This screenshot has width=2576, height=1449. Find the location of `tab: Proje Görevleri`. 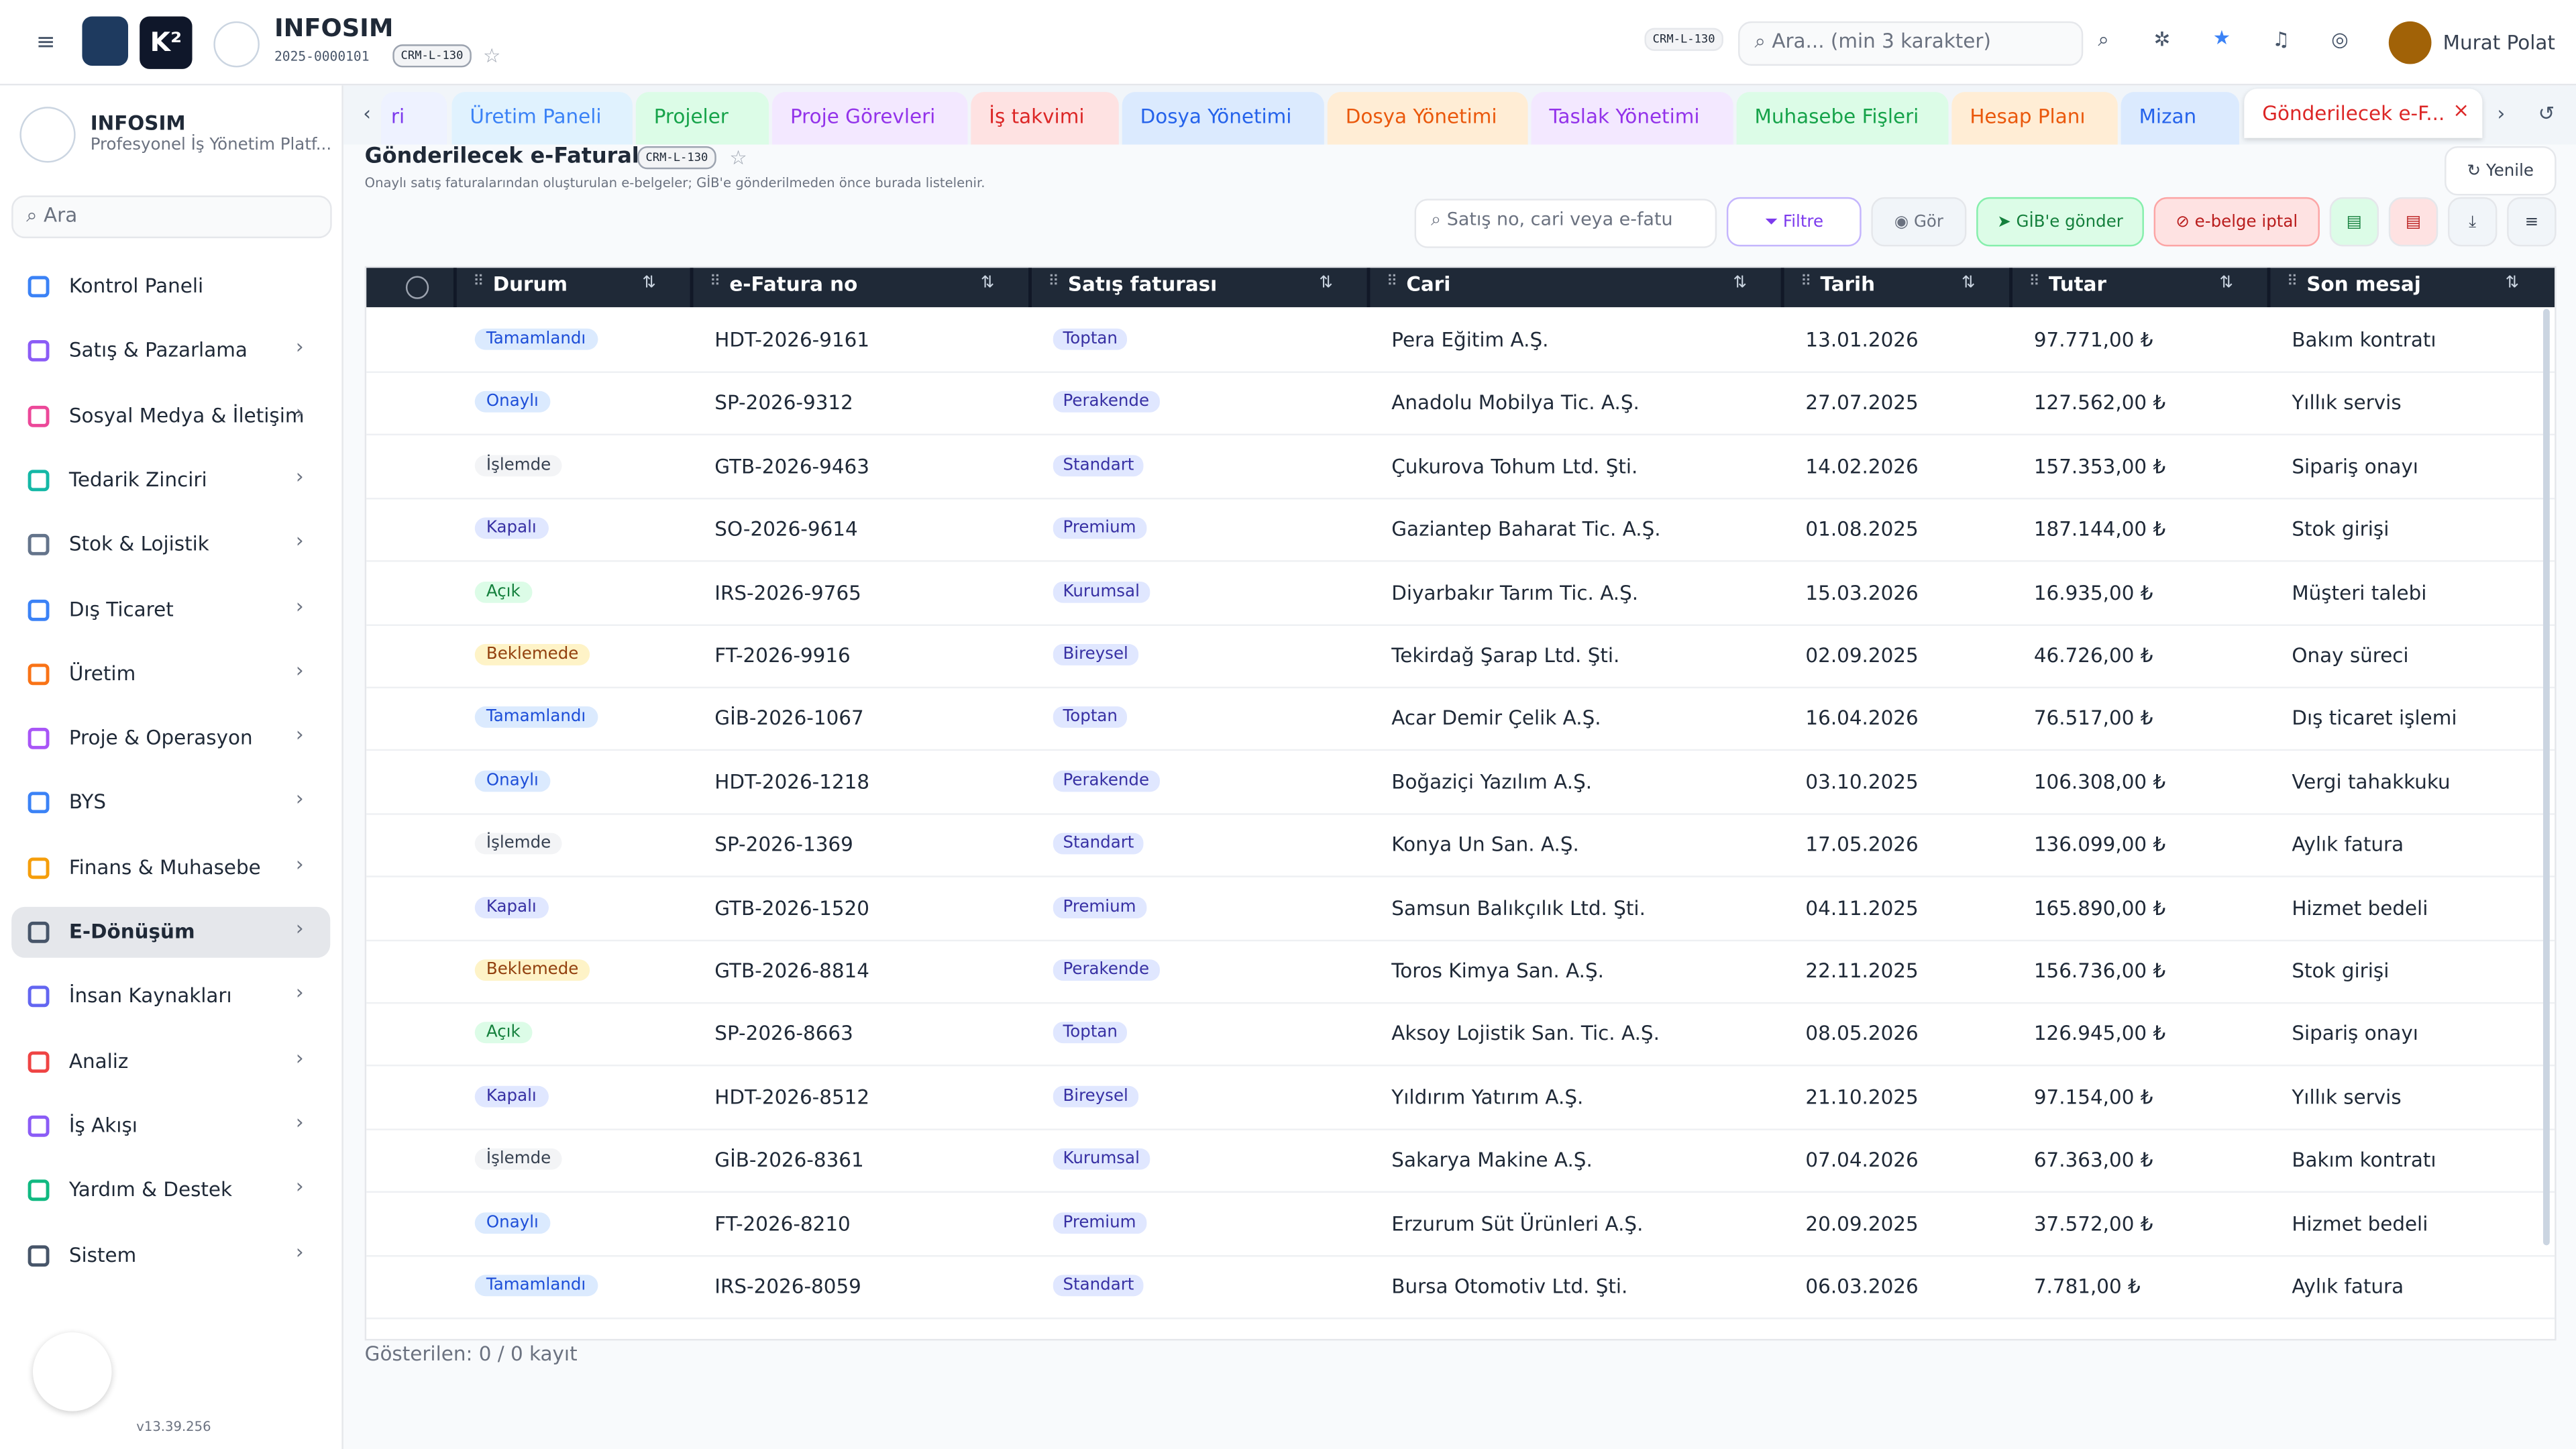

tab: Proje Görevleri is located at coordinates (870, 118).